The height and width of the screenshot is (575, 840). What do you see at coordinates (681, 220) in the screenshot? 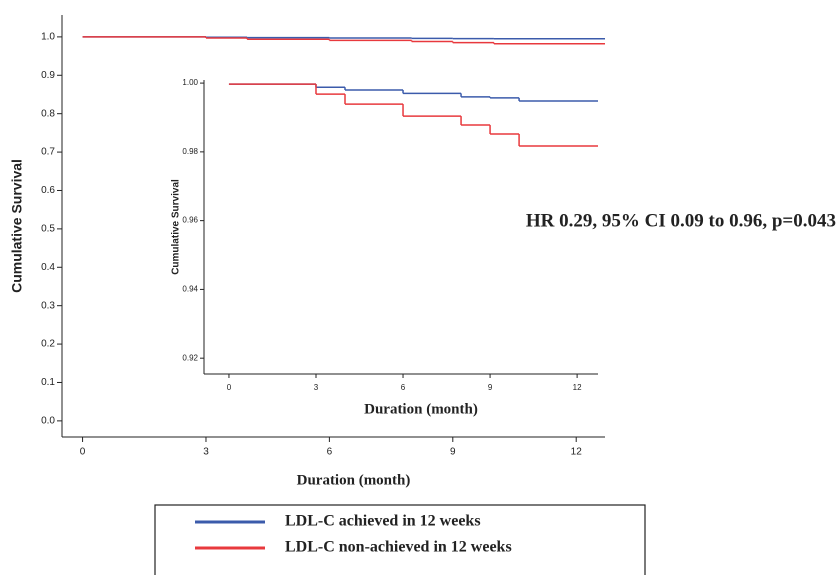
I see `annotation: HR 0.29, 95% CI 0.09 to 0.96, p=0.043` at bounding box center [681, 220].